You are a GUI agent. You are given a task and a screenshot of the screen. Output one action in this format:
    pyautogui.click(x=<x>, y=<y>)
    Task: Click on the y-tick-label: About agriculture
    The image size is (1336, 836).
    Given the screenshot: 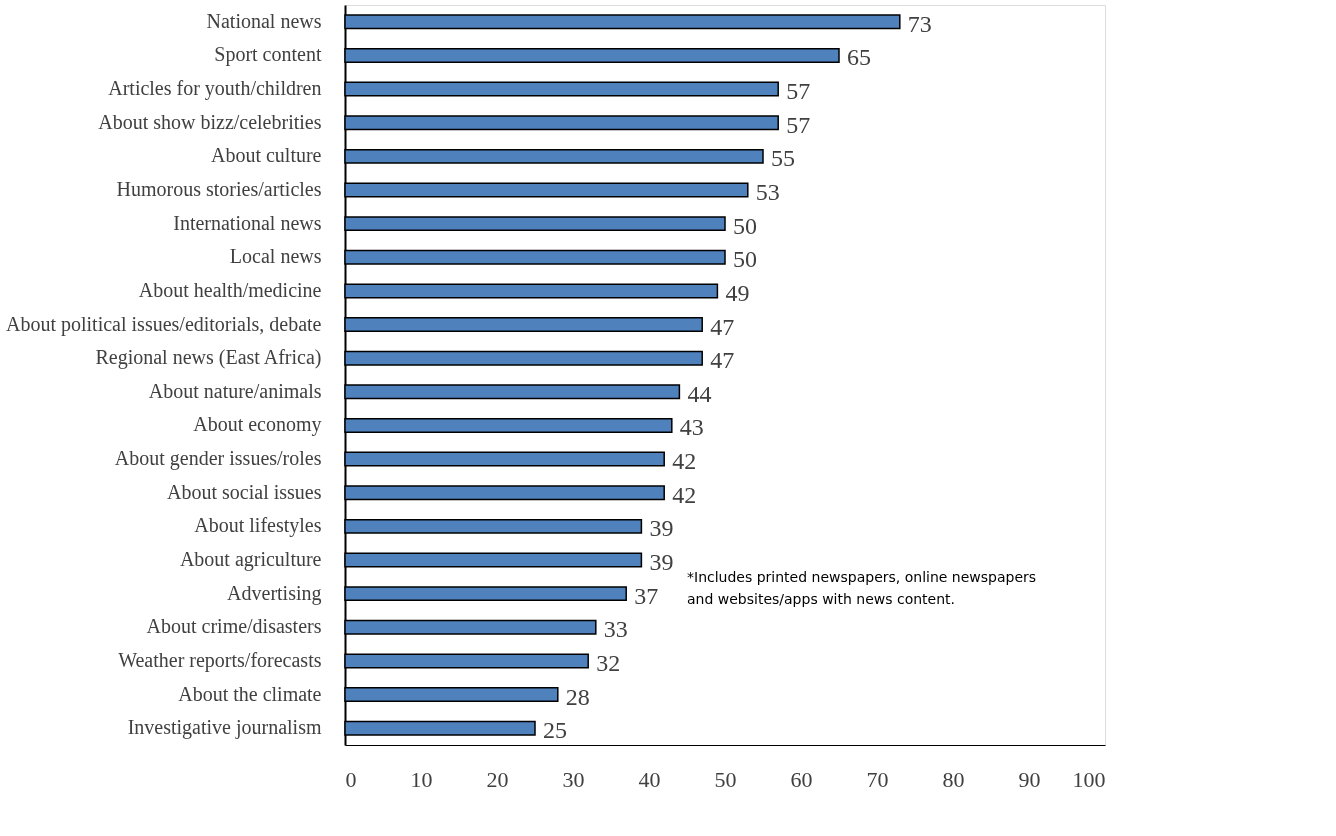 What is the action you would take?
    pyautogui.click(x=250, y=559)
    